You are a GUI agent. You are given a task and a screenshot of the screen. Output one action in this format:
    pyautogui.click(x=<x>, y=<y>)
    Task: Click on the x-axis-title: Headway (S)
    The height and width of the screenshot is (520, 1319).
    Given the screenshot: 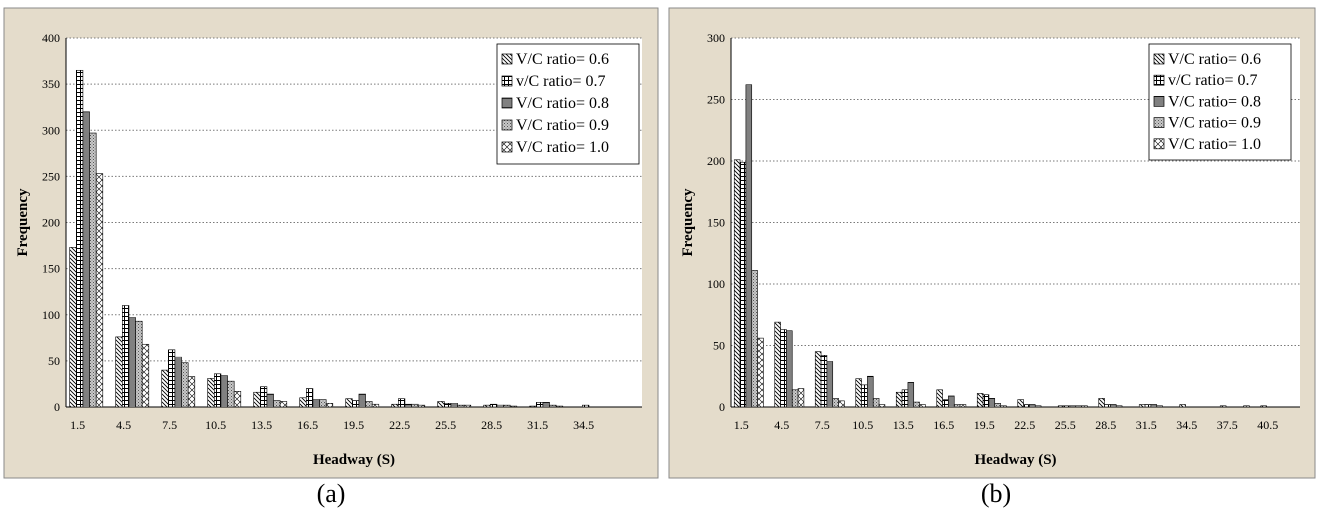 What is the action you would take?
    pyautogui.click(x=354, y=460)
    